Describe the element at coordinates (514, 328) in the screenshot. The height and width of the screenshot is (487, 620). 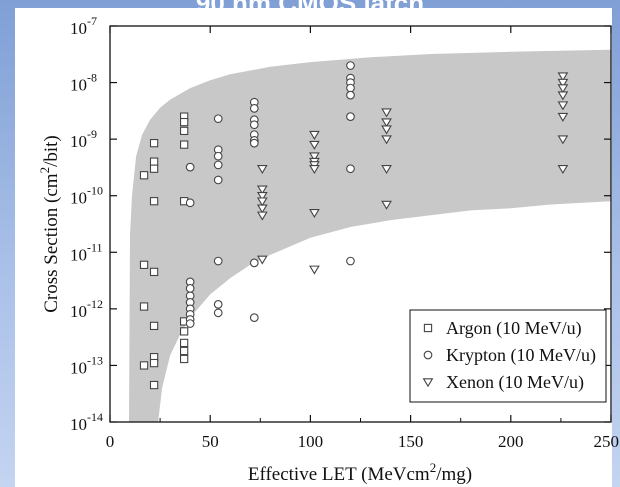
I see `legend-label: Argon (10 MeV/u)` at that location.